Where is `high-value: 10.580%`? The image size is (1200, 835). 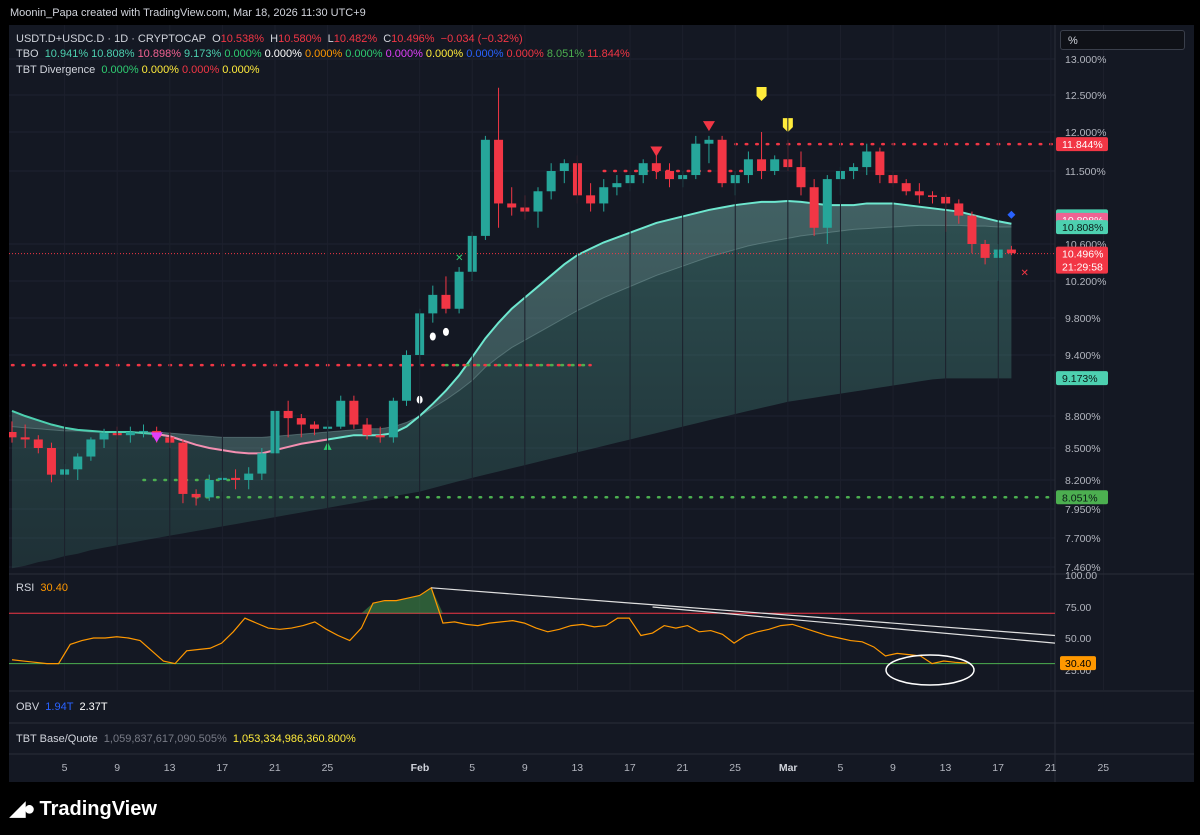
high-value: 10.580% is located at coordinates (300, 39).